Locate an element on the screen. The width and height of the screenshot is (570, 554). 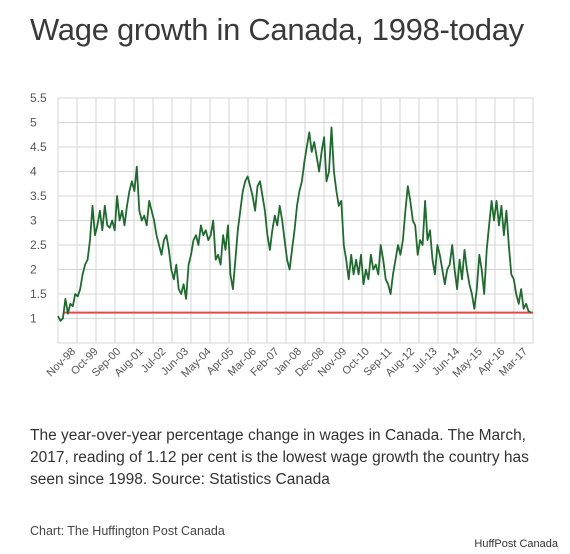
y-tick-label: 1 is located at coordinates (33, 319).